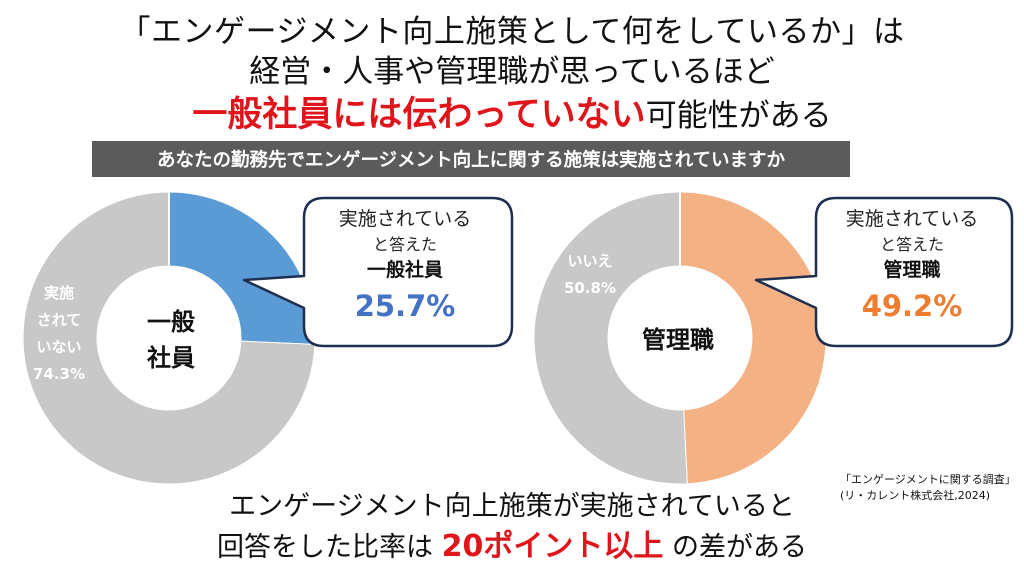 This screenshot has height=565, width=1024. I want to click on conclusion-line-2: 回答をした比率は 20ポイント以上 の差がある, so click(512, 543).